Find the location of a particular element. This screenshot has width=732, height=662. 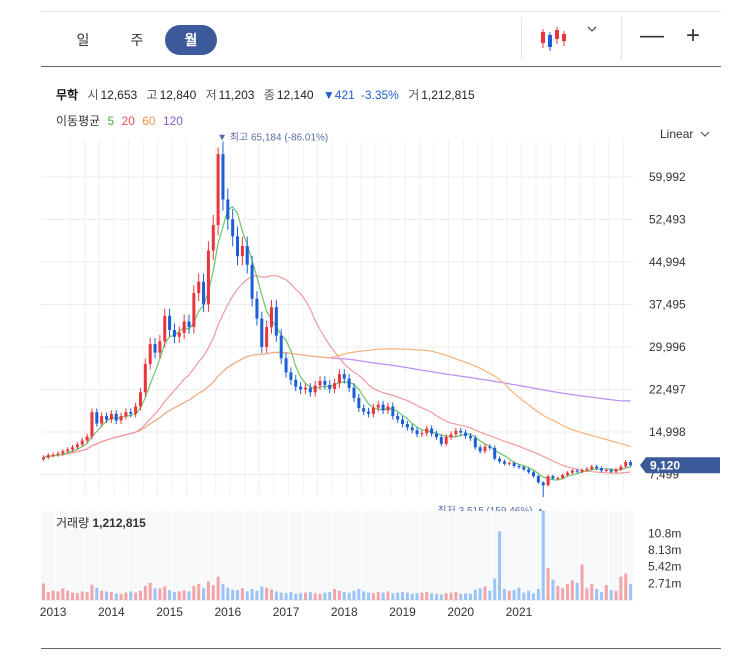

zoom-out-button: — is located at coordinates (652, 35).